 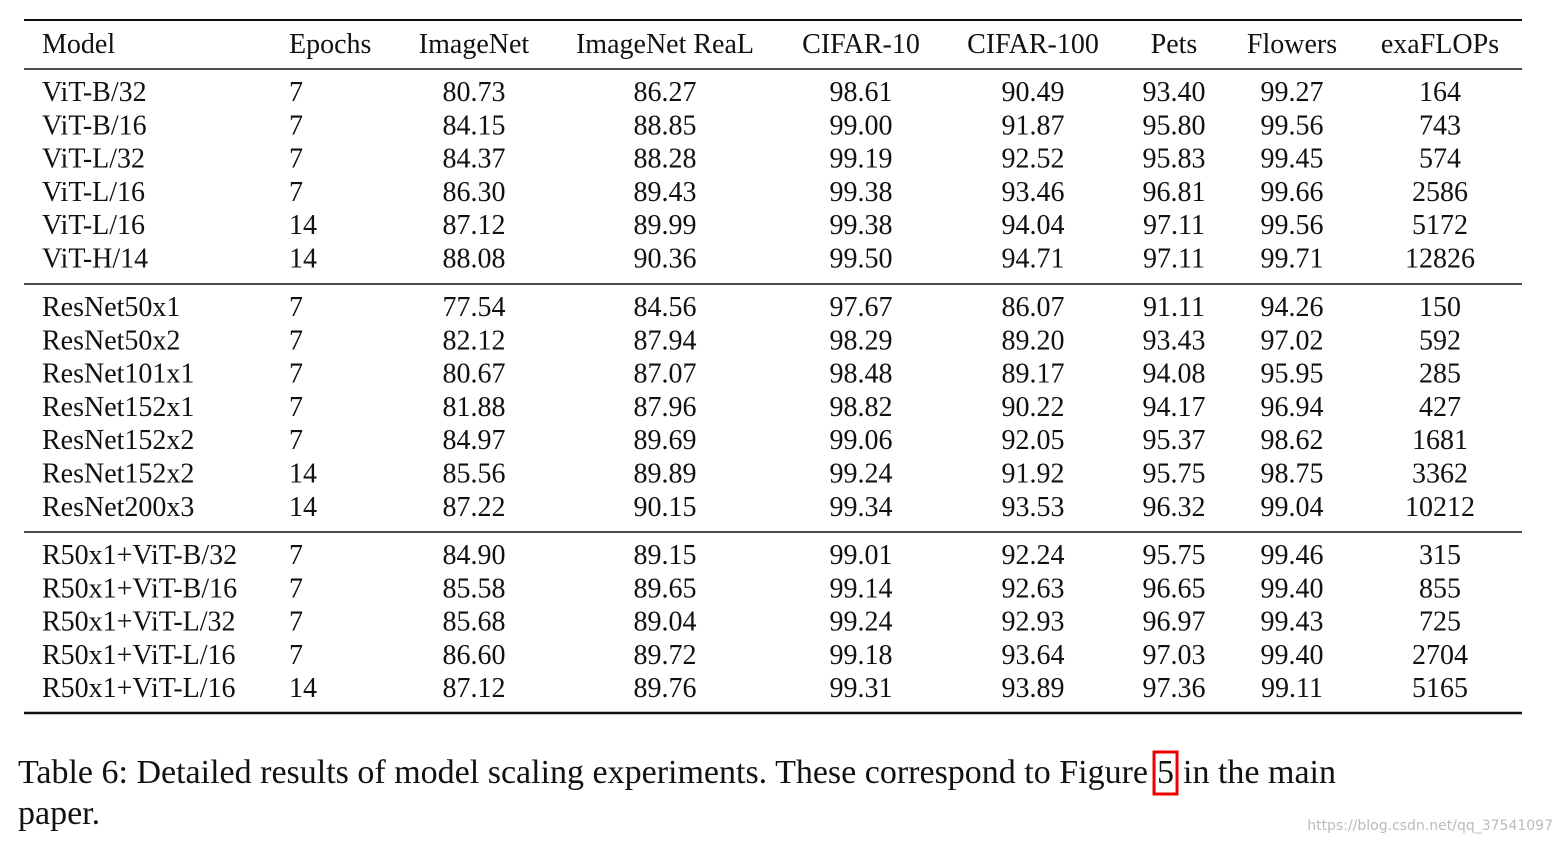 What do you see at coordinates (1174, 507) in the screenshot?
I see `table-cell: 96.32` at bounding box center [1174, 507].